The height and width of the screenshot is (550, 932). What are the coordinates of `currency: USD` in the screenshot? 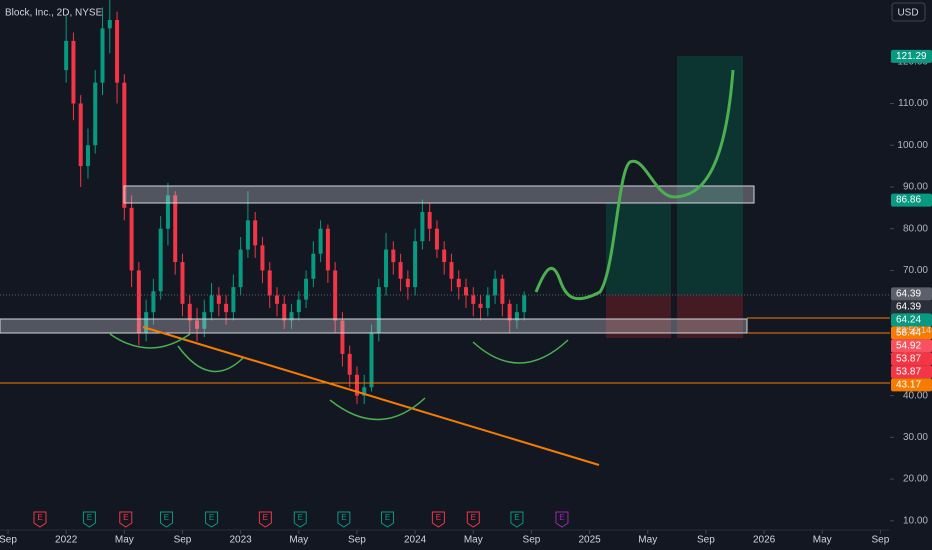 It's located at (907, 13).